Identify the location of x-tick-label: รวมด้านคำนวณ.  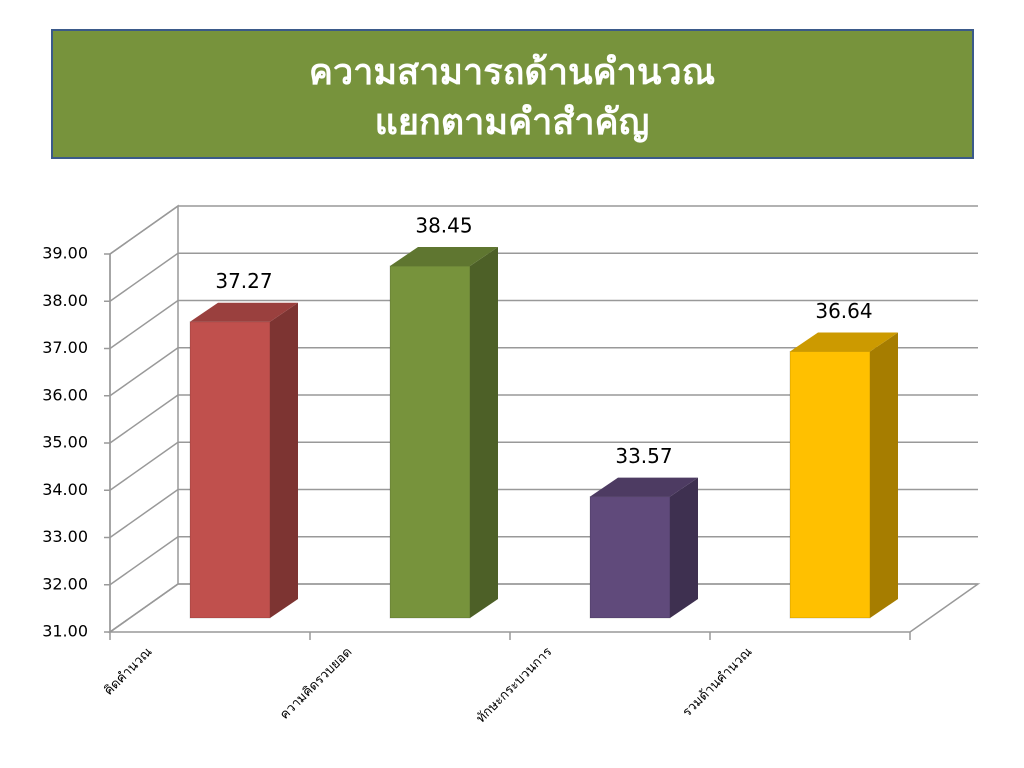
(717, 682).